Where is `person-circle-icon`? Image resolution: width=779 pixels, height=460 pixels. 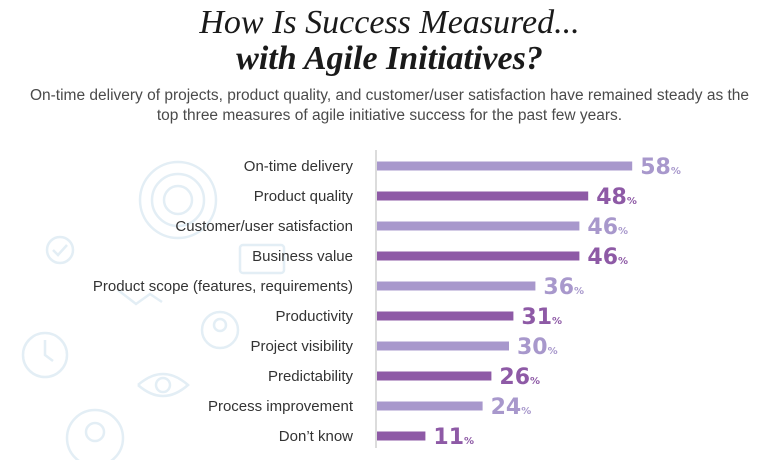
person-circle-icon is located at coordinates (95, 434).